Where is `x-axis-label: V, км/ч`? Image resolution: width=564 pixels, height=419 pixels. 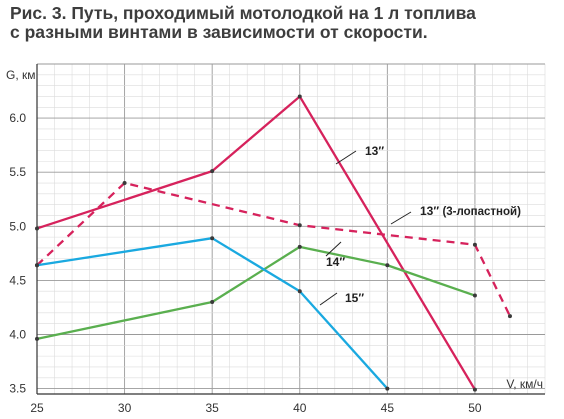
x-axis-label: V, км/ч is located at coordinates (524, 384).